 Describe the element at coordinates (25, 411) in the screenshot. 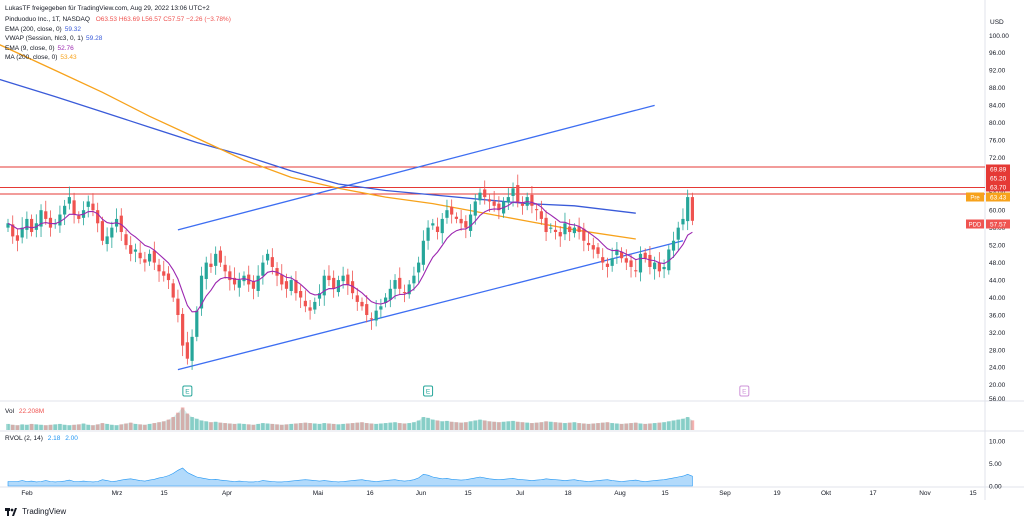

I see `volume-label: Vol 22.208M` at that location.